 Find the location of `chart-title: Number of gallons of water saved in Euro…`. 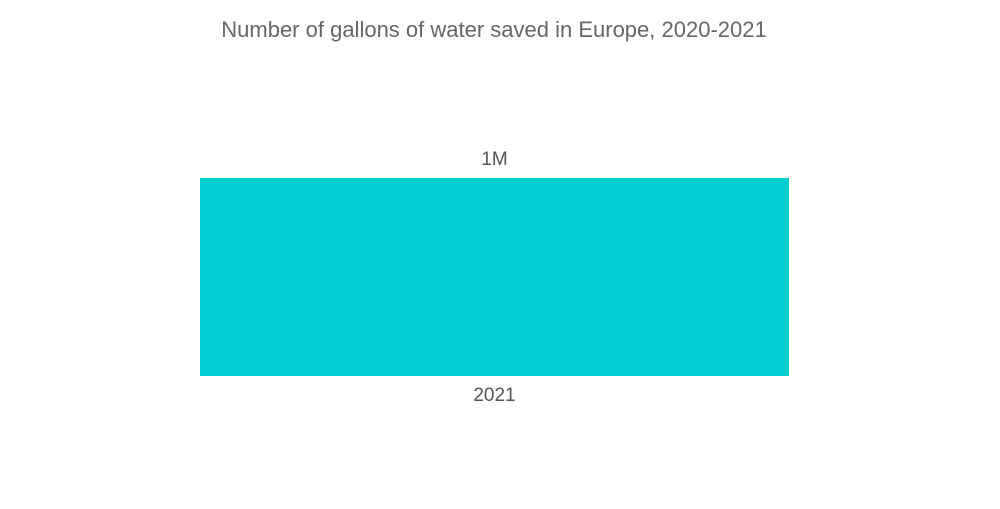

chart-title: Number of gallons of water saved in Euro… is located at coordinates (493, 29).